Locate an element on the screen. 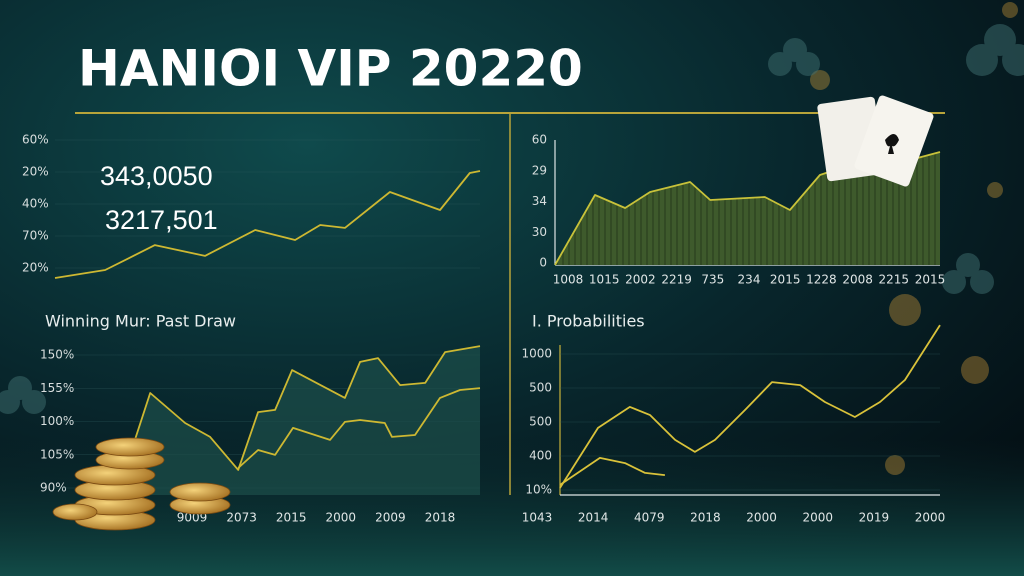 The image size is (1024, 576). y-tick-label: 90% is located at coordinates (53, 488).